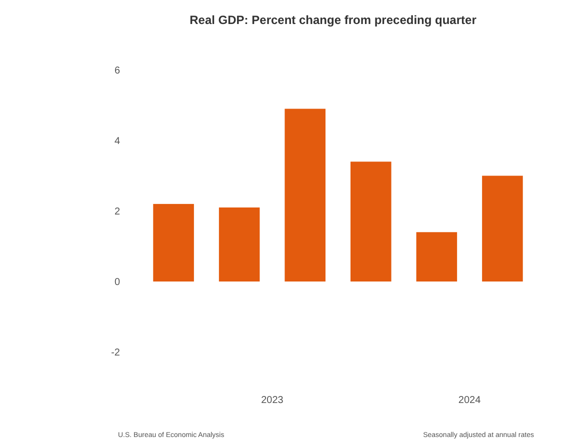 The width and height of the screenshot is (586, 443). Describe the element at coordinates (333, 20) in the screenshot. I see `chart-title: Real GDP: Percent change from preceding quarter` at that location.